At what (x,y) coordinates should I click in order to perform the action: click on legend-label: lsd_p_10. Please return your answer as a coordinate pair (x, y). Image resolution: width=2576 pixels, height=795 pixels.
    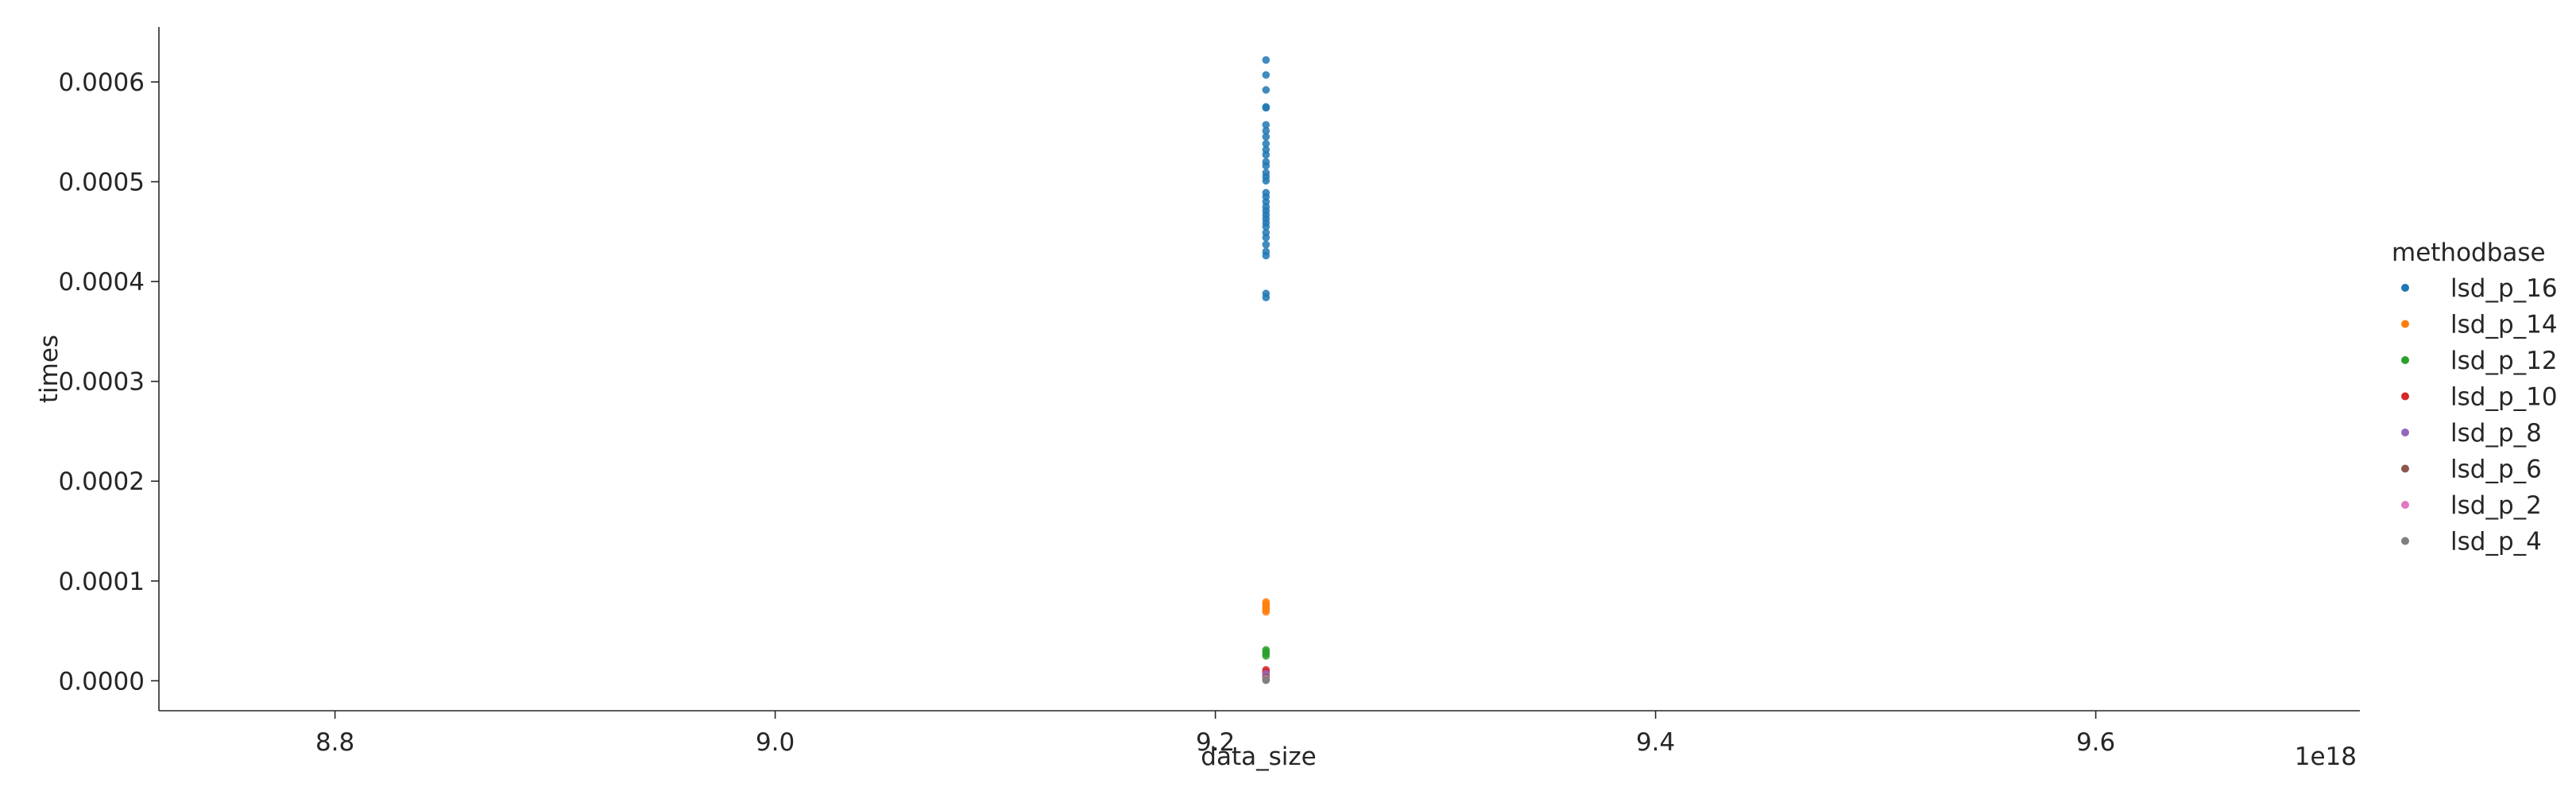
    Looking at the image, I should click on (2504, 397).